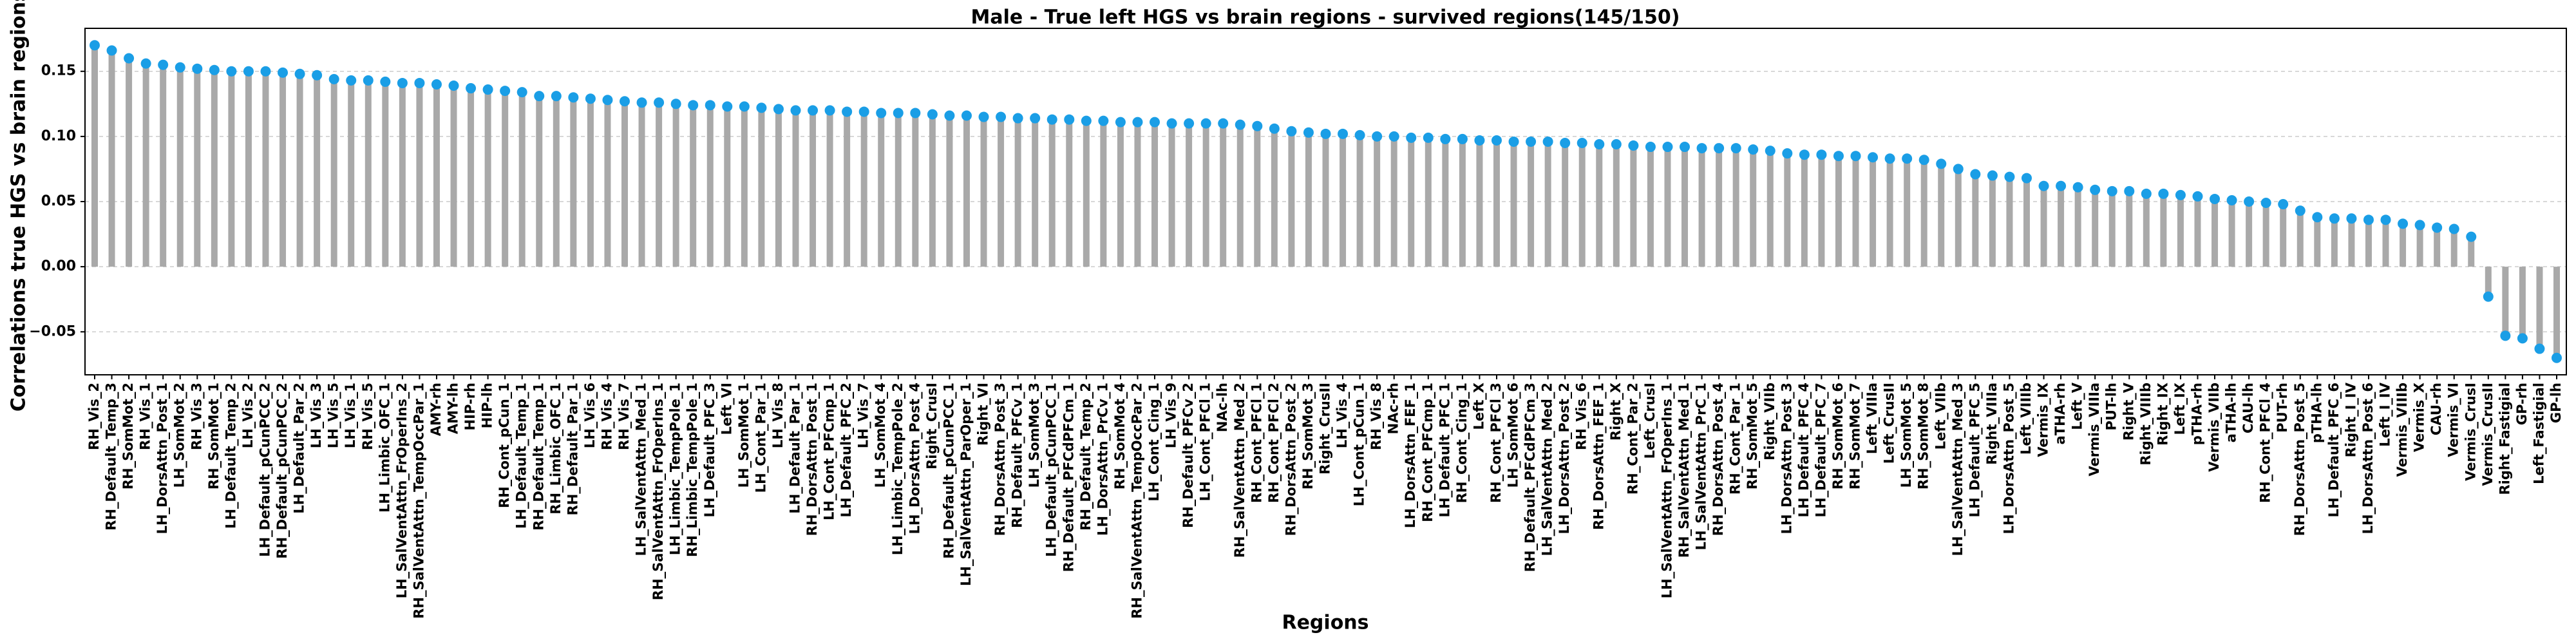 The height and width of the screenshot is (644, 2576). Describe the element at coordinates (760, 438) in the screenshot. I see `x-tick-label: LH_Cont_Par_1` at that location.